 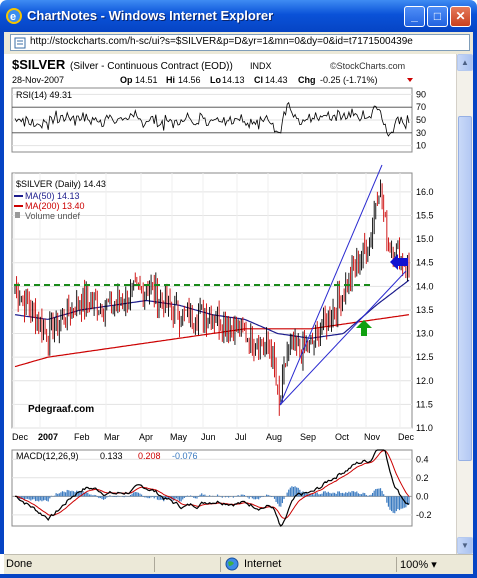 I want to click on down-arrow-icon, so click(x=410, y=80).